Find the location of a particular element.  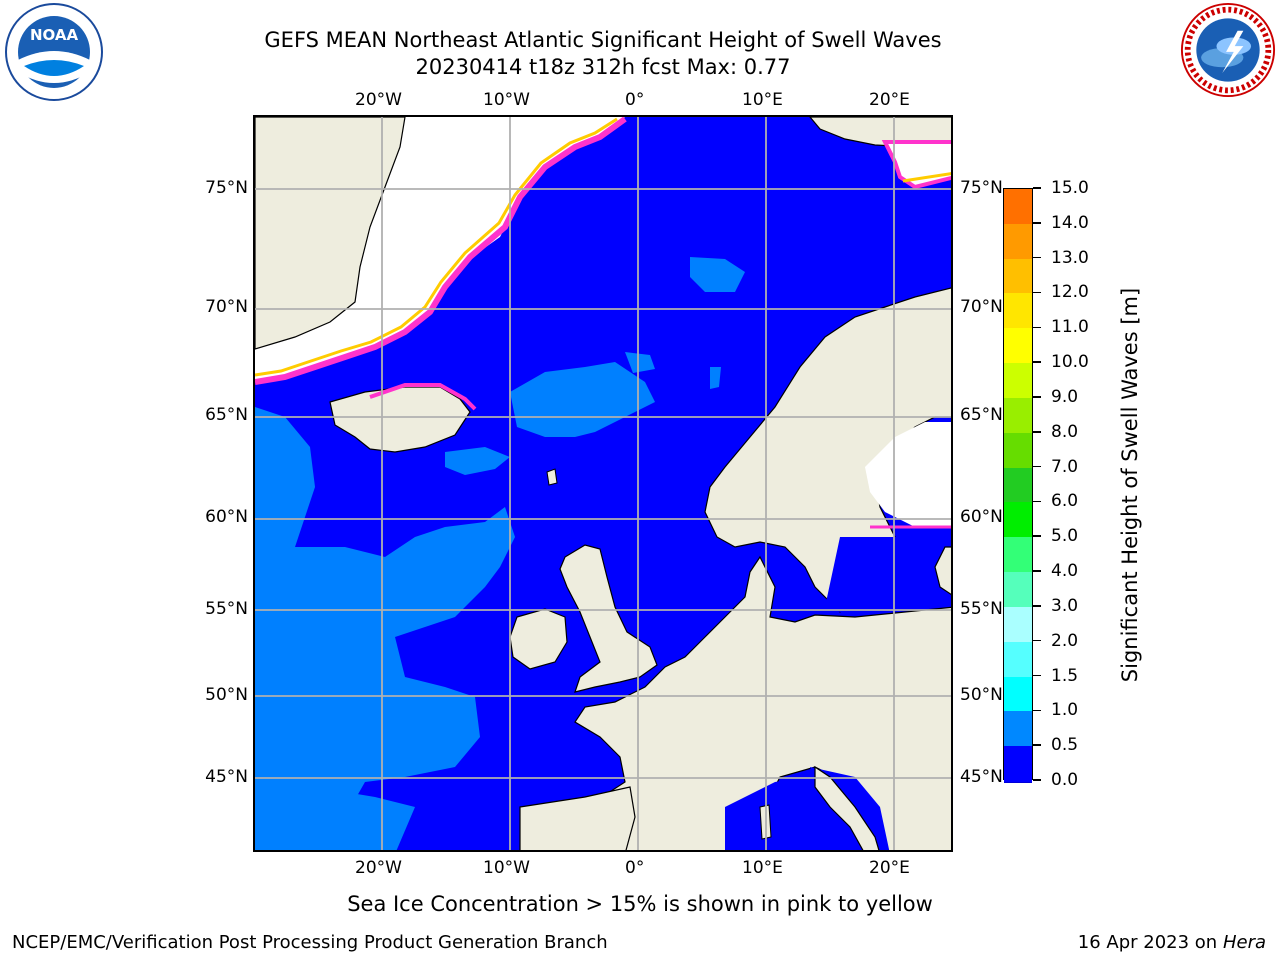

land-italy is located at coordinates (847, 807).